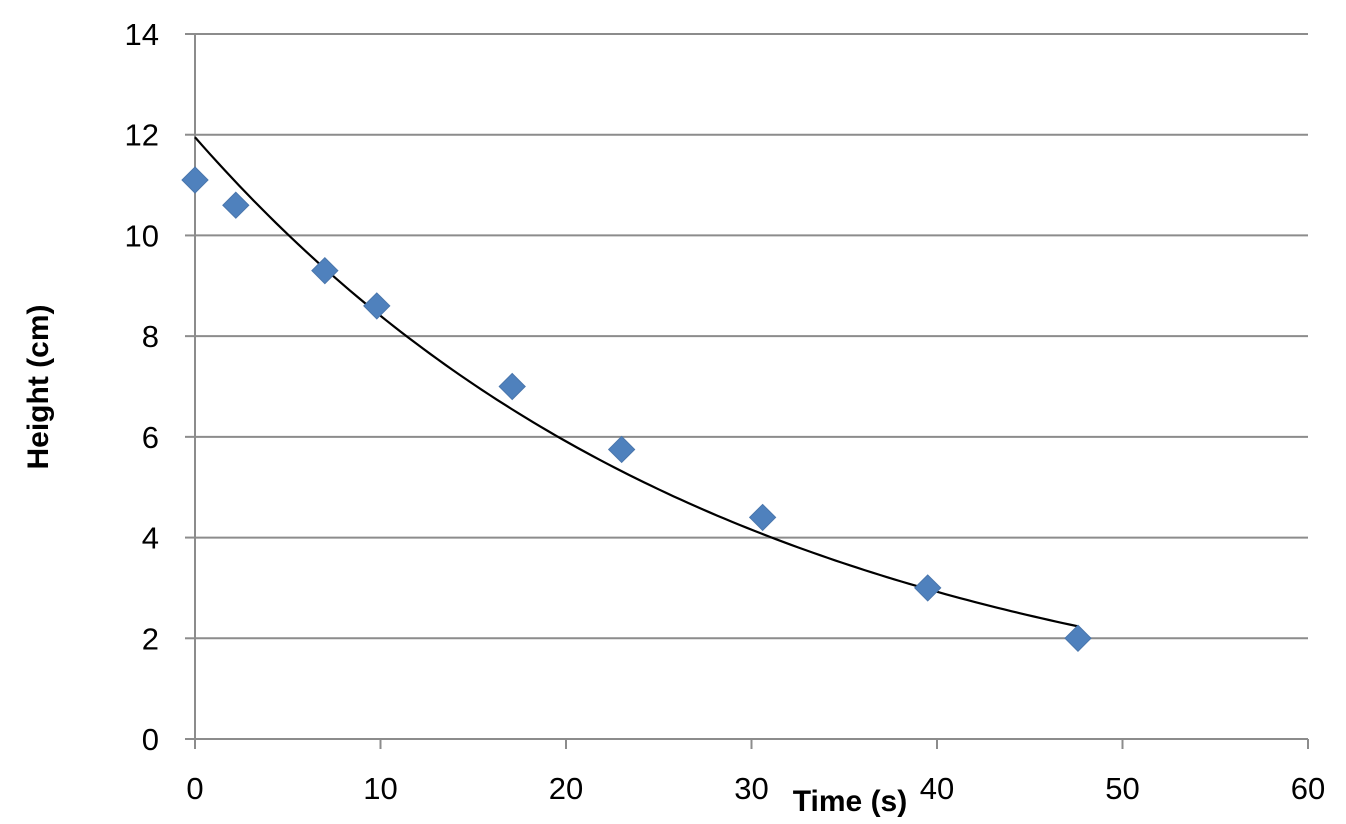  Describe the element at coordinates (850, 801) in the screenshot. I see `x-axis-title: Time (s)` at that location.